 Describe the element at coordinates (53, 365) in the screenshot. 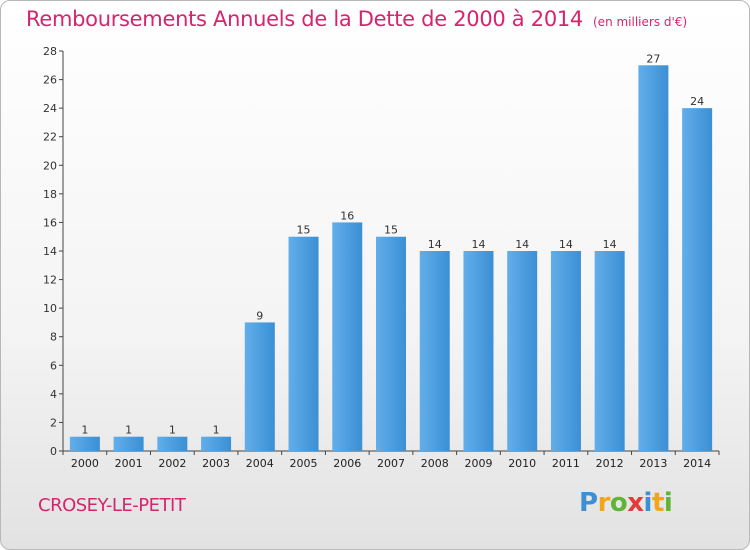

I see `y-tick-label: 6` at that location.